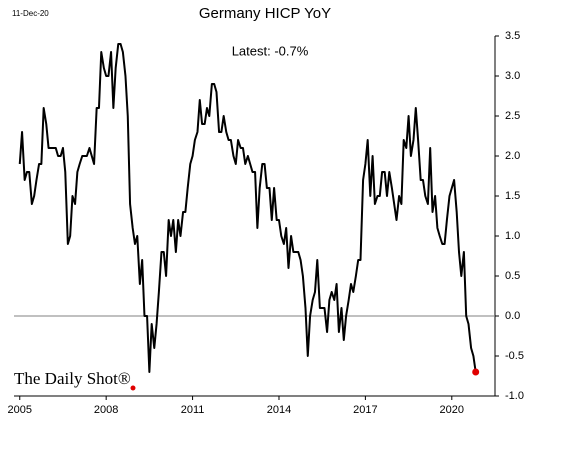 The width and height of the screenshot is (564, 461). Describe the element at coordinates (476, 372) in the screenshot. I see `latest-point` at that location.